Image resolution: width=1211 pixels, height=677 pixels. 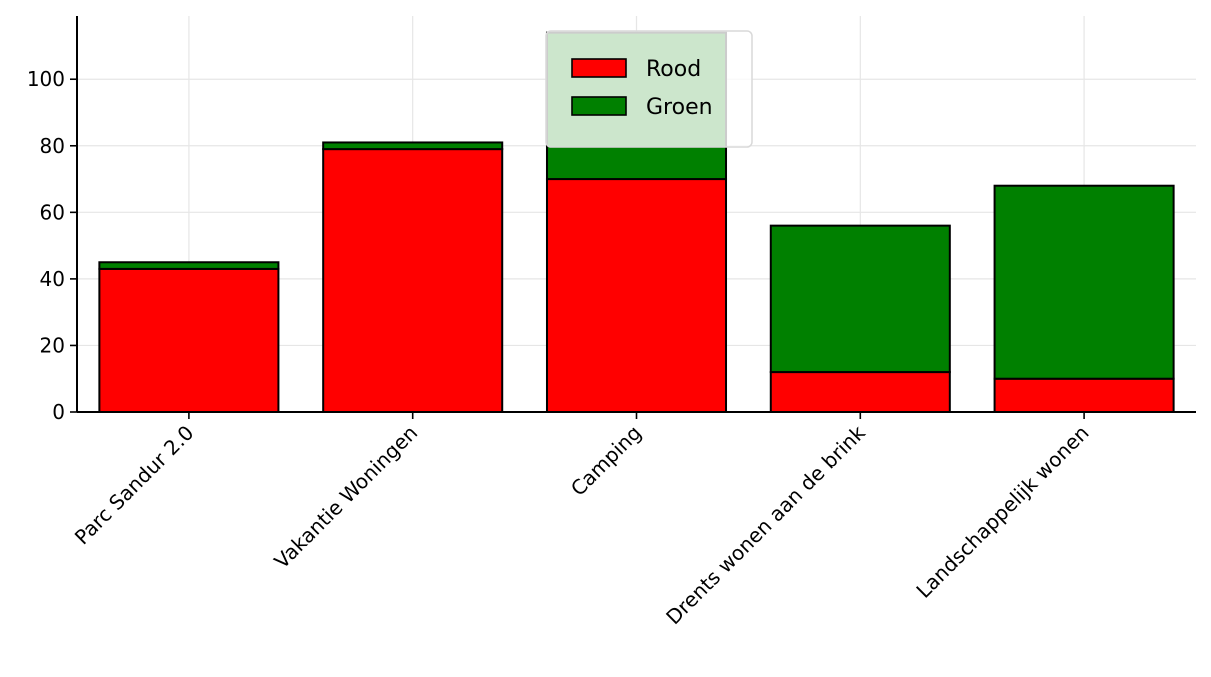 I want to click on y-axis-ticks: 0 20 40 60 80 100, so click(x=52, y=245).